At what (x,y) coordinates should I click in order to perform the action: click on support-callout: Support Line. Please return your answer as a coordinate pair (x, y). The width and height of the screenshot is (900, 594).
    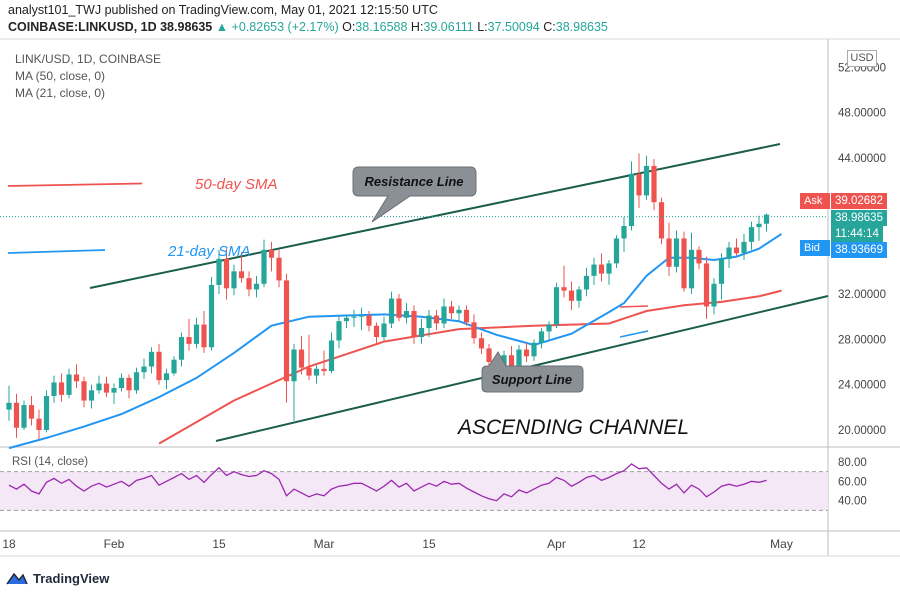
    Looking at the image, I should click on (532, 372).